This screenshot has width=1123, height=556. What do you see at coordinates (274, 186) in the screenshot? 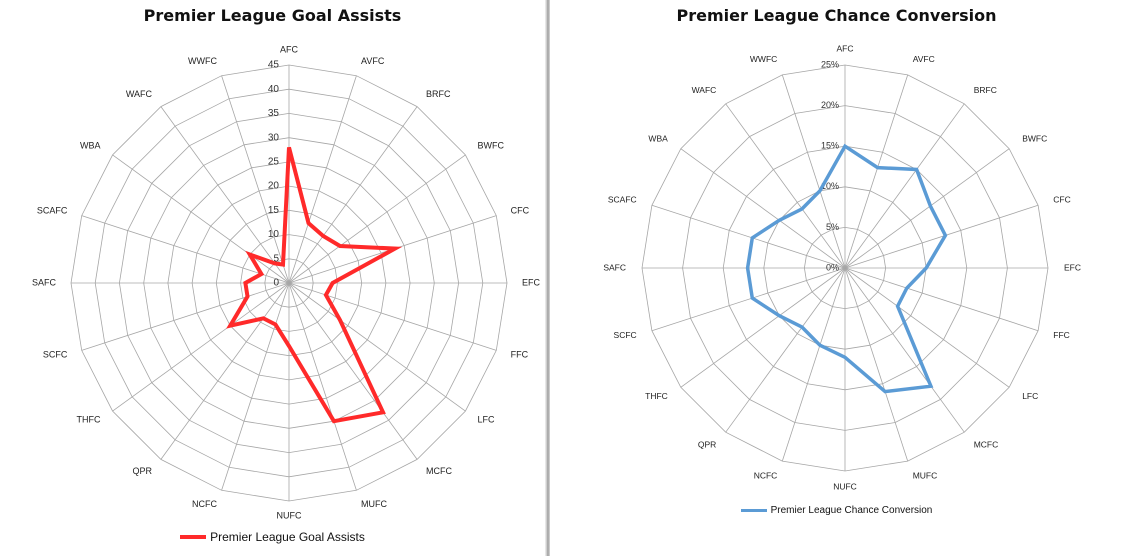
I see `axis-tick-label: 20` at bounding box center [274, 186].